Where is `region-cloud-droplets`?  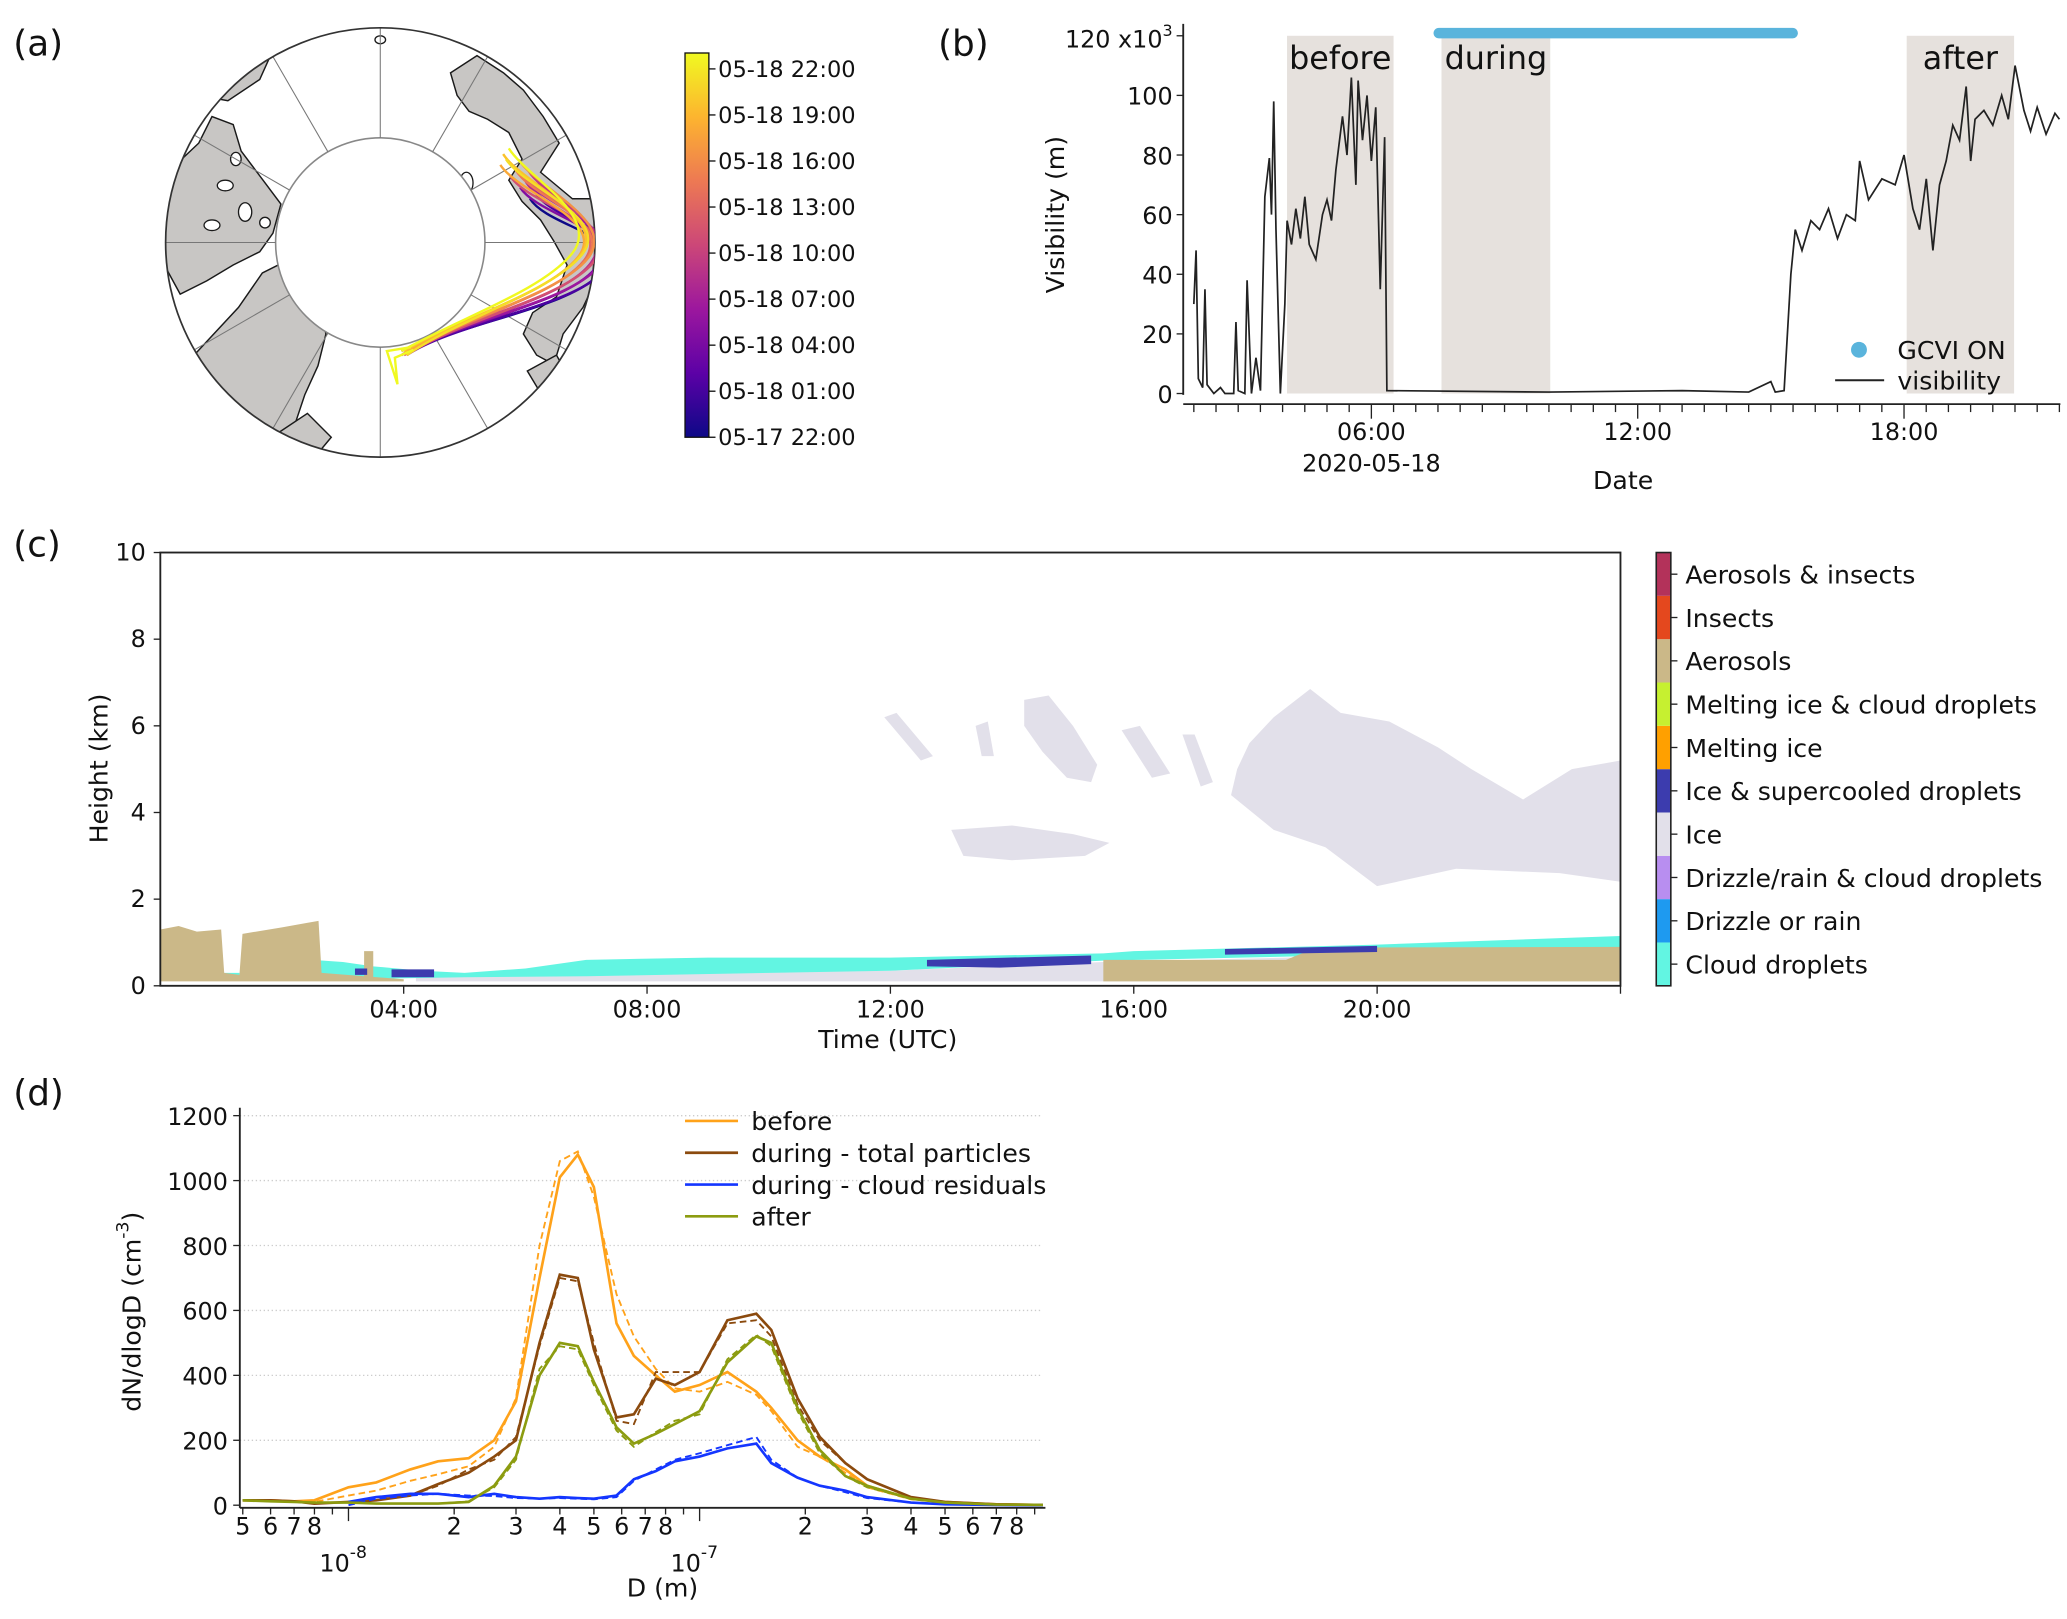
region-cloud-droplets is located at coordinates (966, 957).